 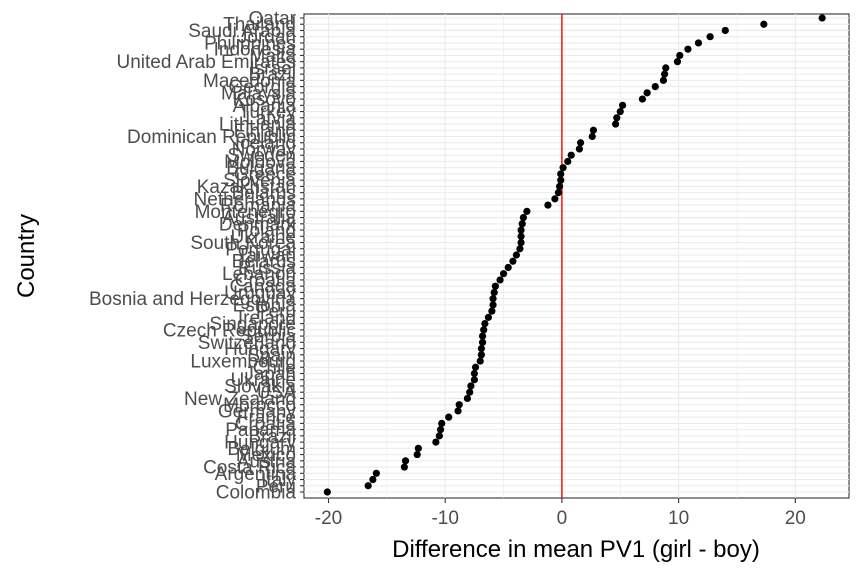 I want to click on y-tick-label: Luxembourg, so click(x=243, y=362).